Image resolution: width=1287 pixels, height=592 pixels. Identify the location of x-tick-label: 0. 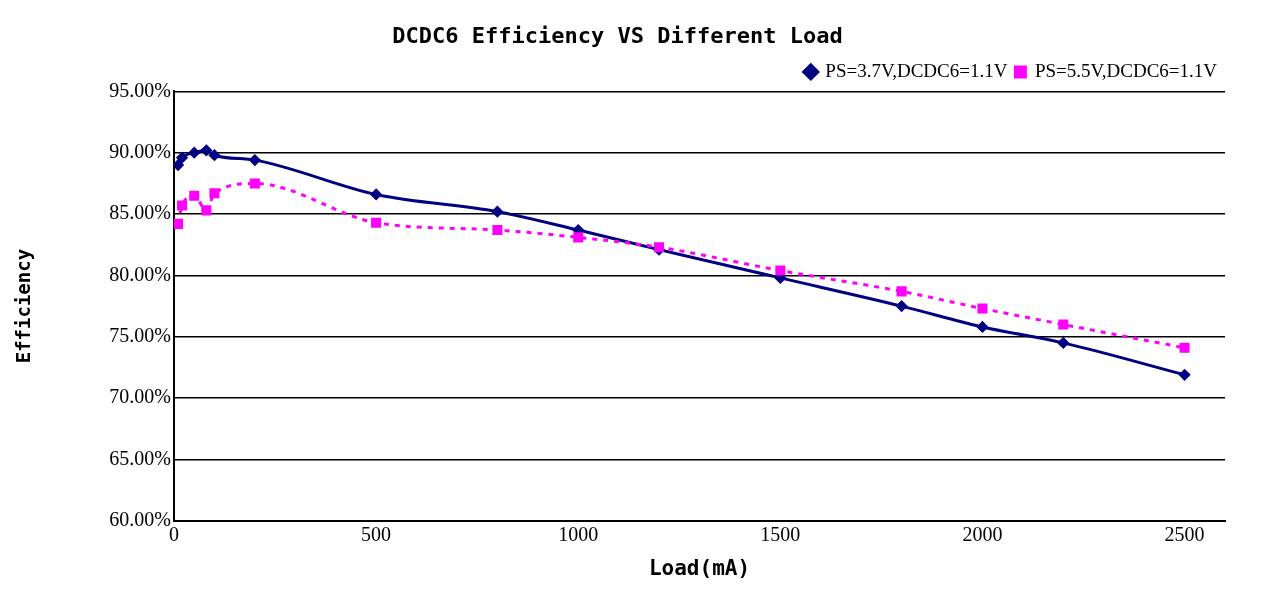
(174, 534).